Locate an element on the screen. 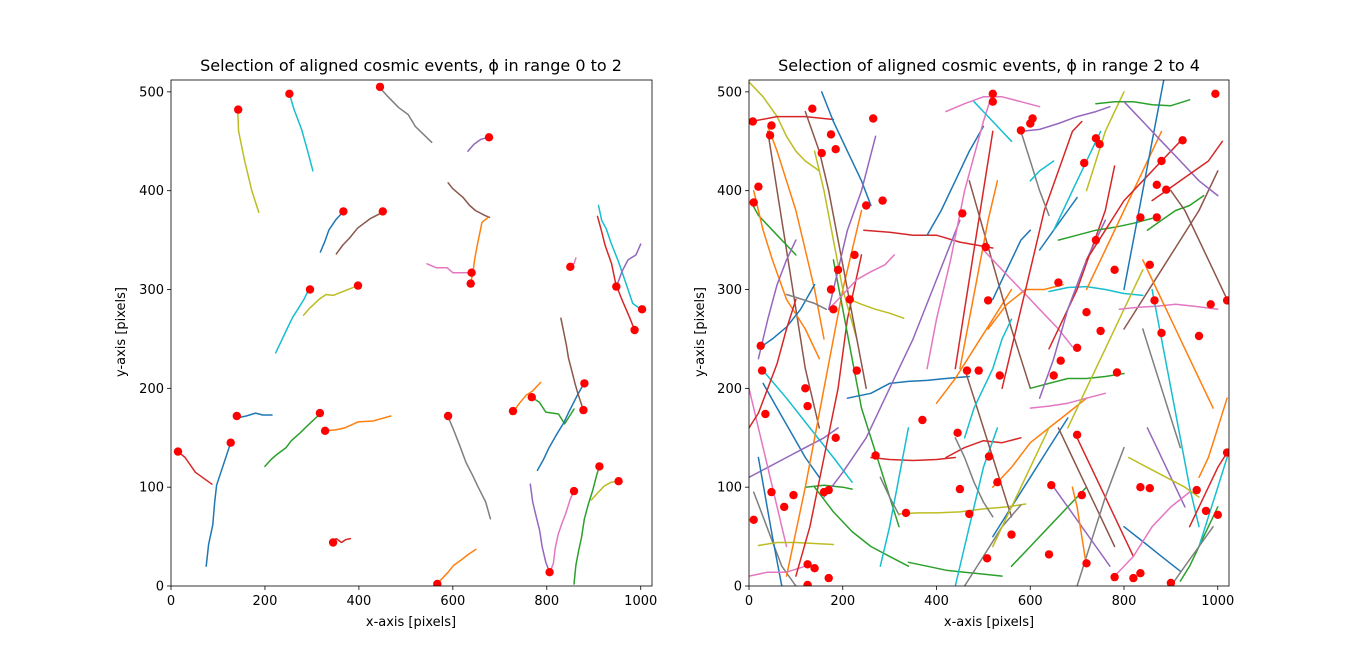 The image size is (1366, 658). right-x-axis-label: x-axis [pixels] is located at coordinates (989, 622).